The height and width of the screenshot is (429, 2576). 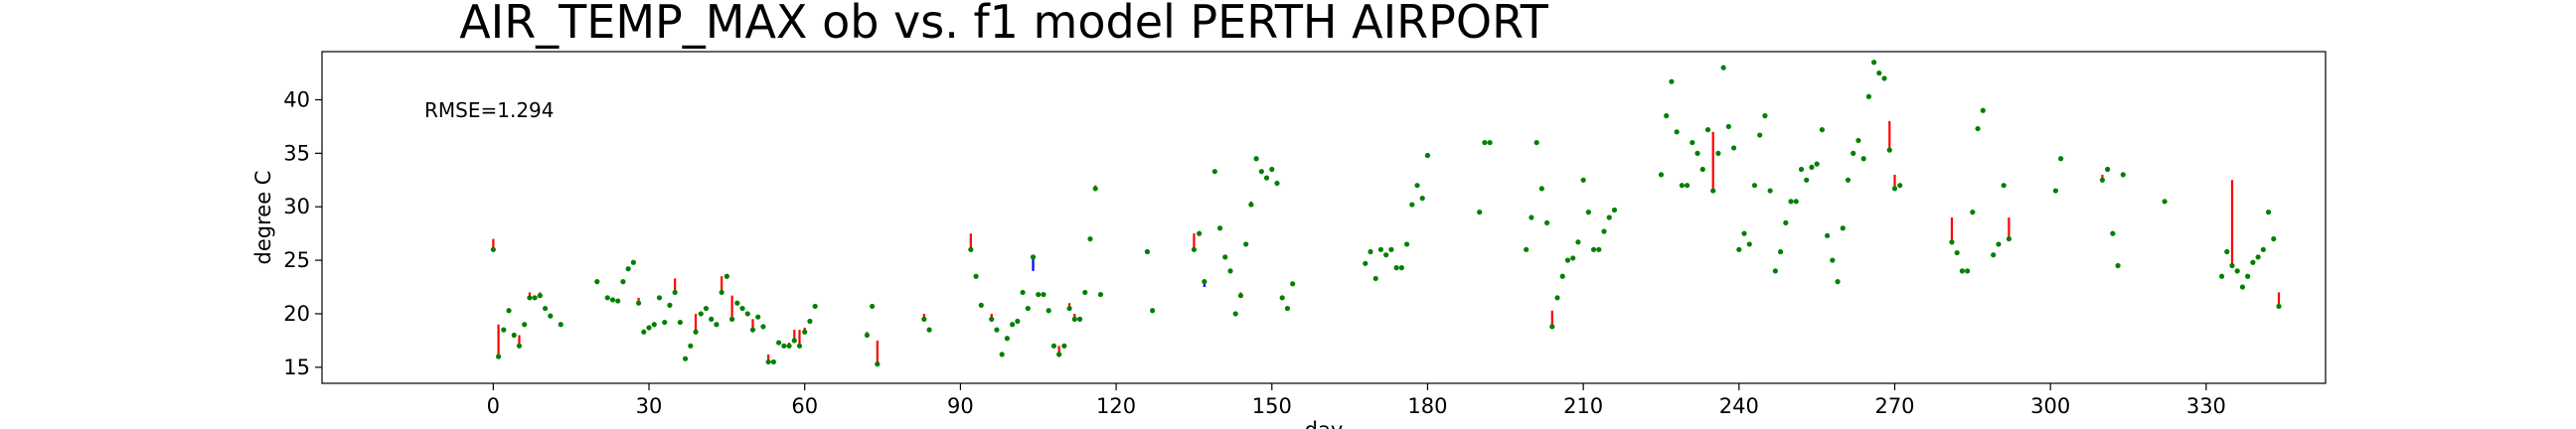 What do you see at coordinates (296, 260) in the screenshot?
I see `y-tick-label: 25` at bounding box center [296, 260].